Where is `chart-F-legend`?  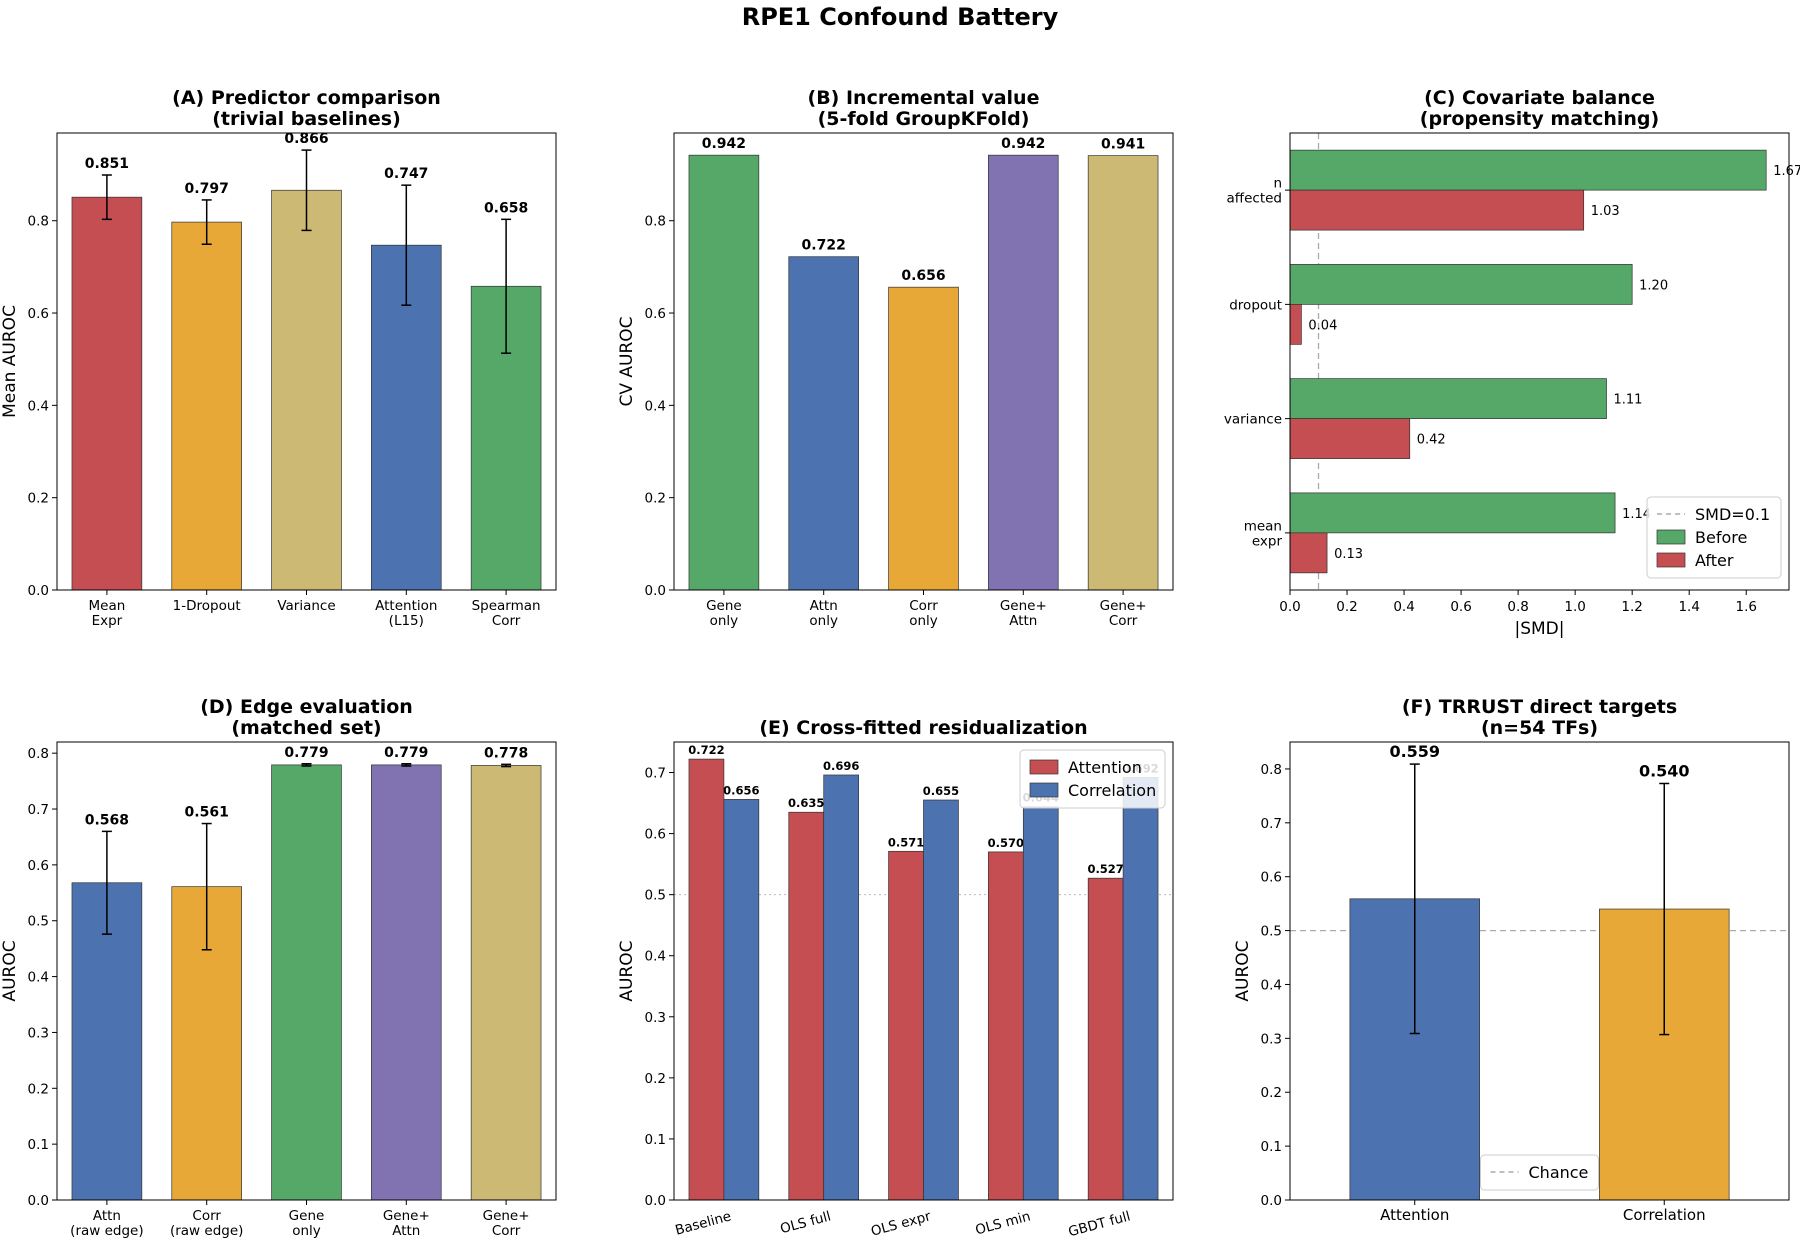
chart-F-legend is located at coordinates (1539, 1172).